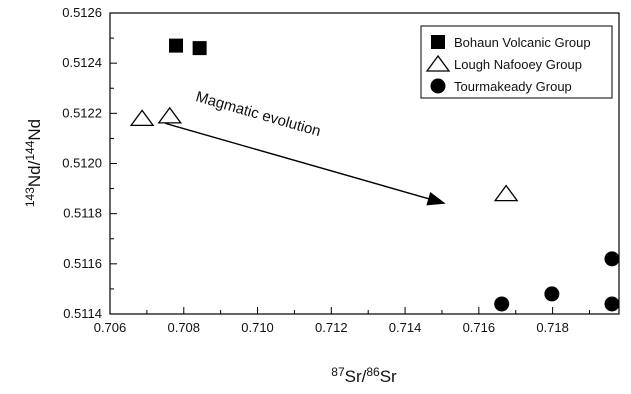 The image size is (631, 394). I want to click on y-axis-title-base1: Nd, so click(34, 176).